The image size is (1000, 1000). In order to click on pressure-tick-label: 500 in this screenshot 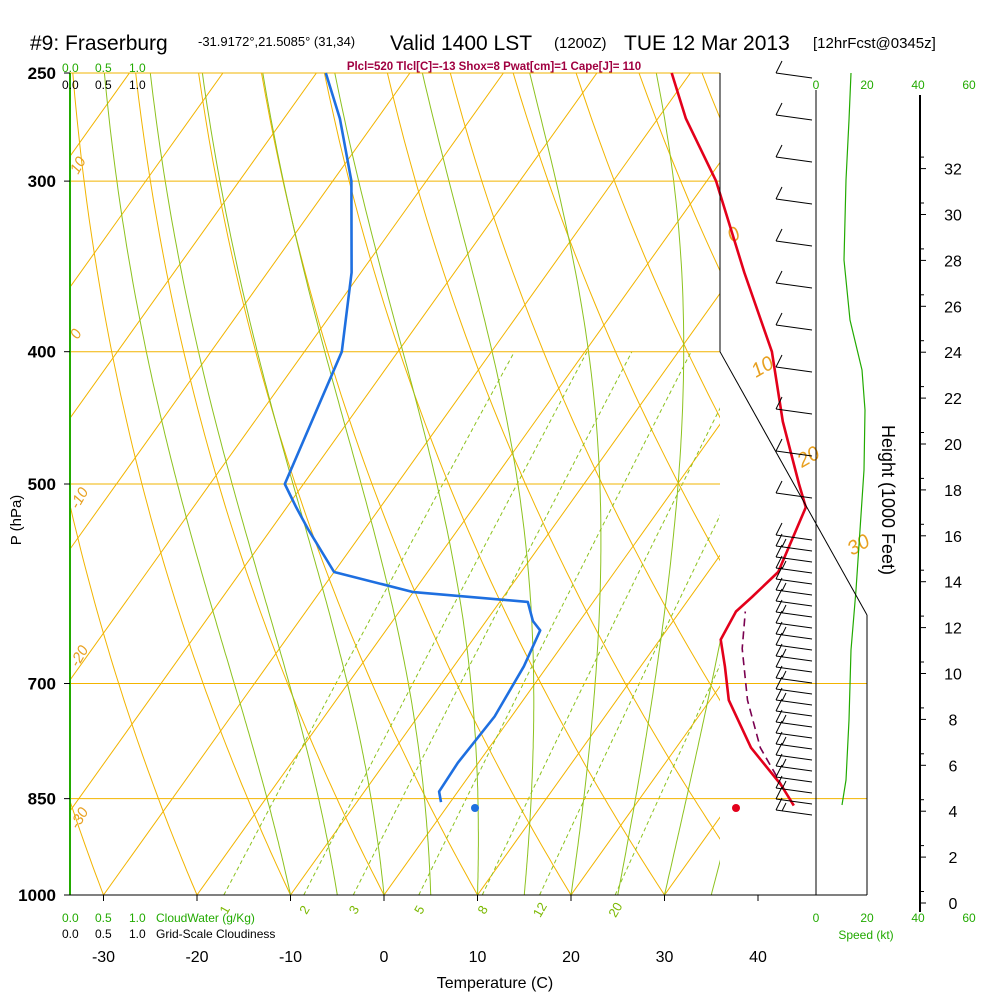, I will do `click(42, 484)`.